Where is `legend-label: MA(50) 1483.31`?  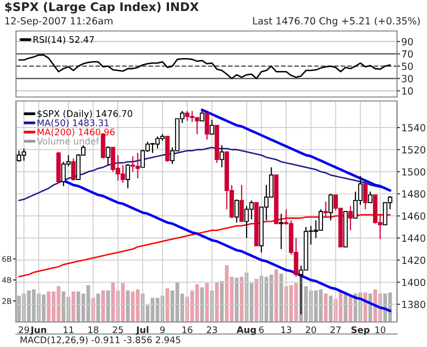 legend-label: MA(50) 1483.31 is located at coordinates (73, 123).